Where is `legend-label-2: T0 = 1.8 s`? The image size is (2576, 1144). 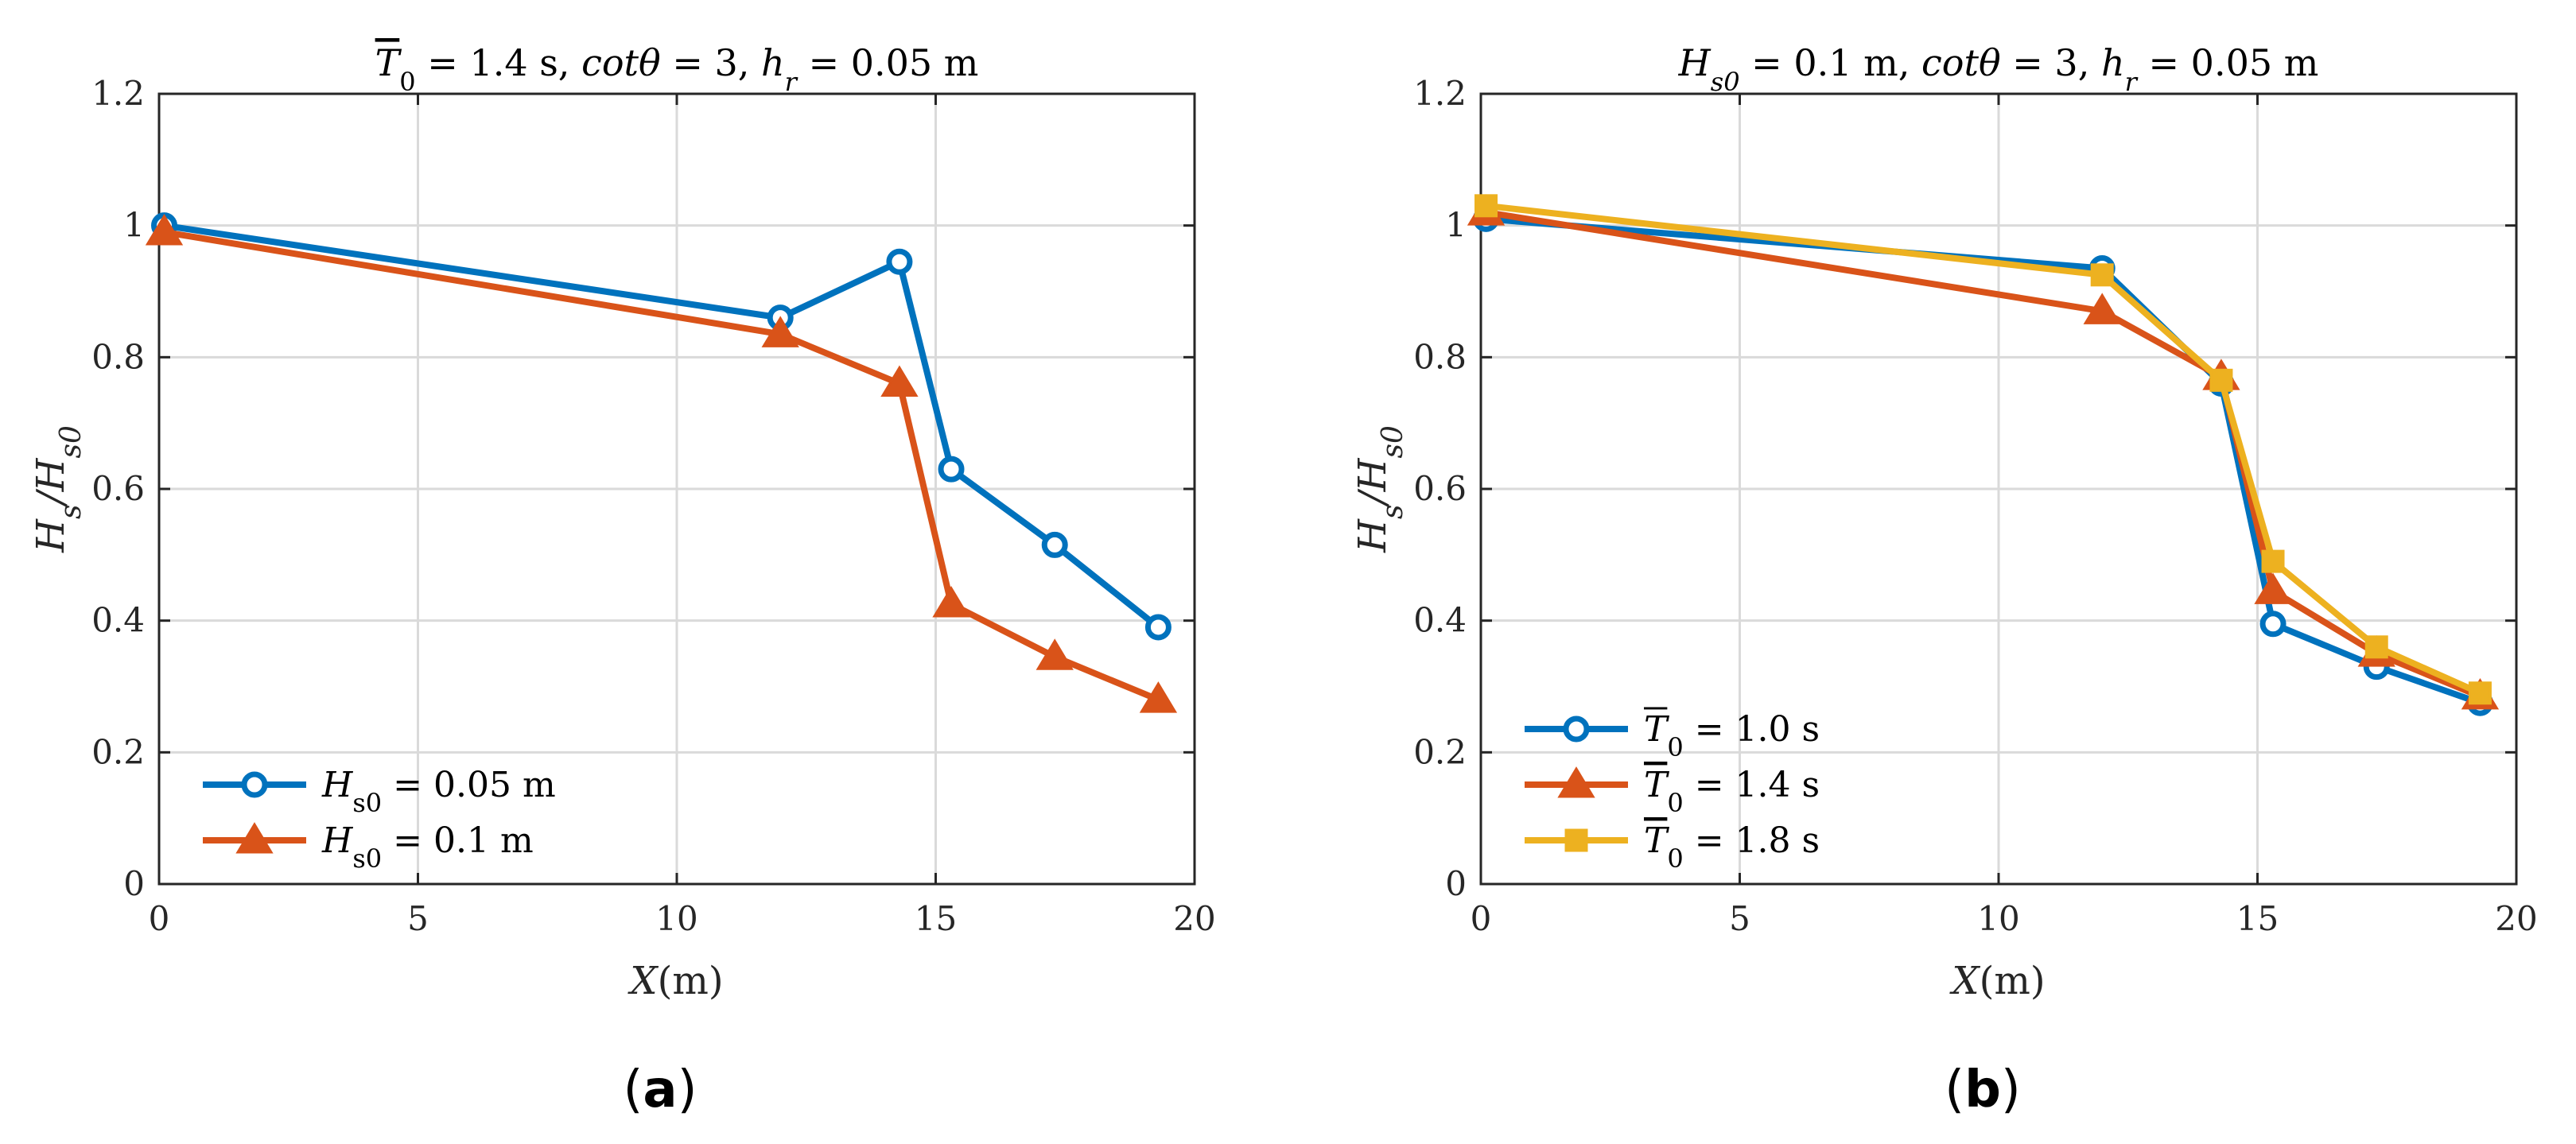 legend-label-2: T0 = 1.8 s is located at coordinates (1732, 847).